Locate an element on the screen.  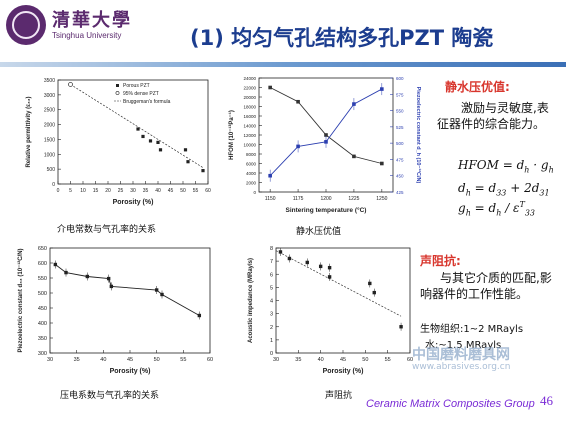
y-tick-label-right: 600 is located at coordinates (400, 78).